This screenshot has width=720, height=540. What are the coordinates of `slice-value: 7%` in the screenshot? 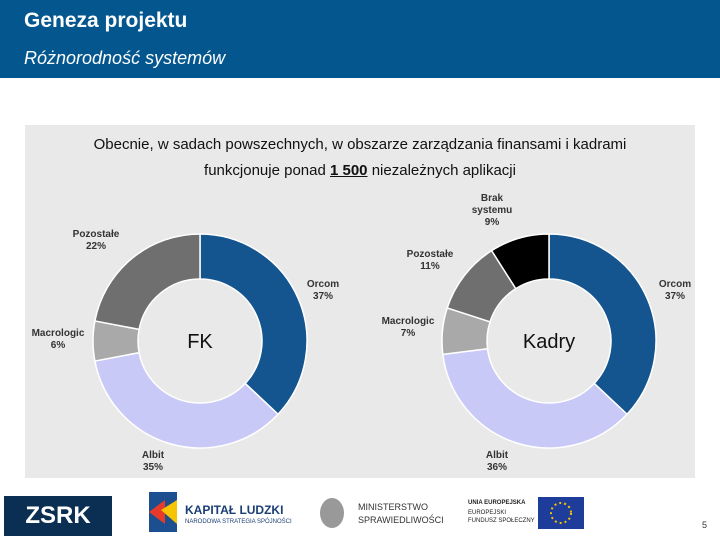 It's located at (408, 333).